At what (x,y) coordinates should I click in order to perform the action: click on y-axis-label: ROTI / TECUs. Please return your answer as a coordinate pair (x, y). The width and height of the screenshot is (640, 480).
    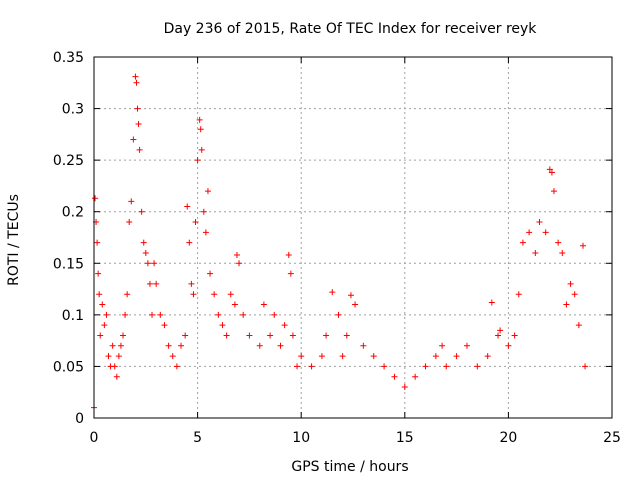
    Looking at the image, I should click on (14, 240).